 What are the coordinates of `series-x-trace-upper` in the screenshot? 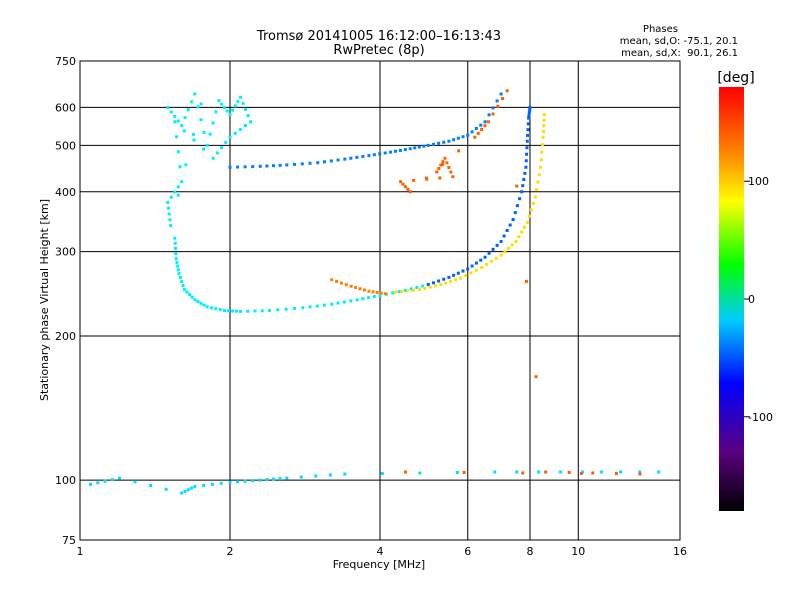 It's located at (470, 203).